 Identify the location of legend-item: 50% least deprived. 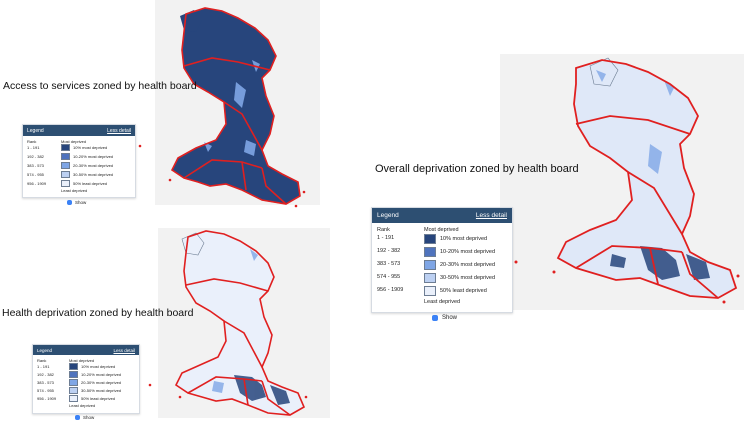
(455, 291).